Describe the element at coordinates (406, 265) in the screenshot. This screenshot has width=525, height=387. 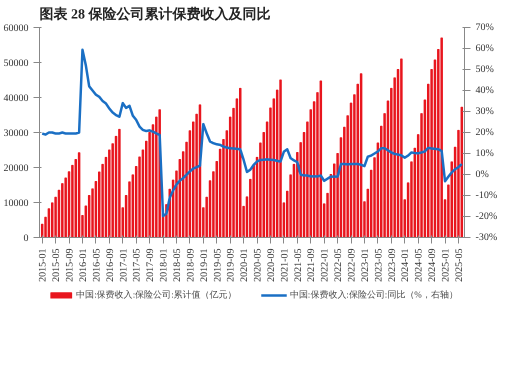
I see `x-tick-label: 2024-01` at that location.